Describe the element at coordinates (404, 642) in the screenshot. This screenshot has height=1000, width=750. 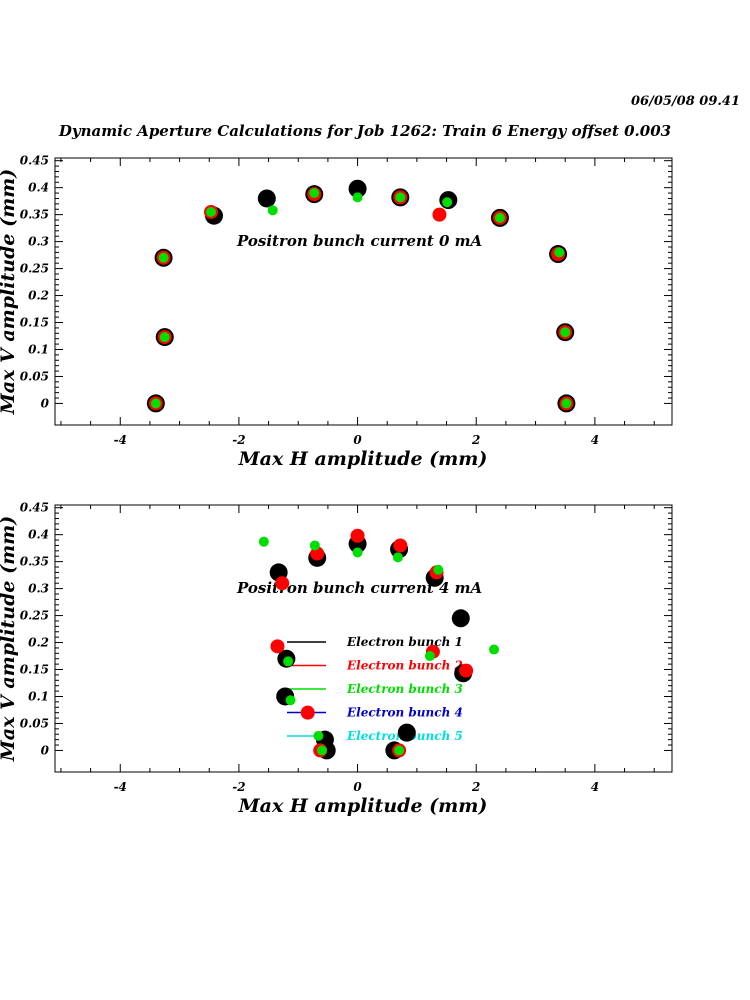
I see `legend-label-bunch-1: Electron bunch 1` at that location.